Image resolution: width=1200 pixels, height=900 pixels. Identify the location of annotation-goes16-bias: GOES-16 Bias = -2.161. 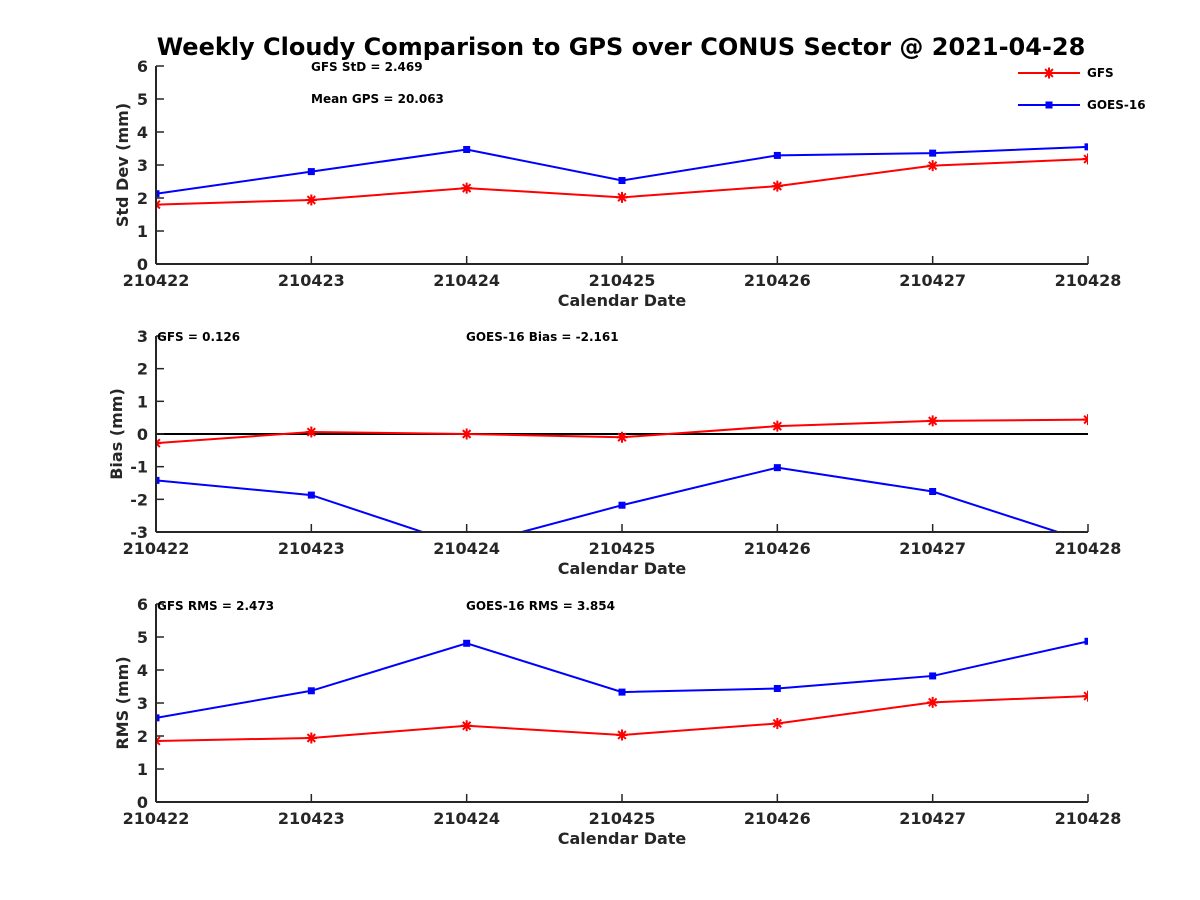
(542, 337).